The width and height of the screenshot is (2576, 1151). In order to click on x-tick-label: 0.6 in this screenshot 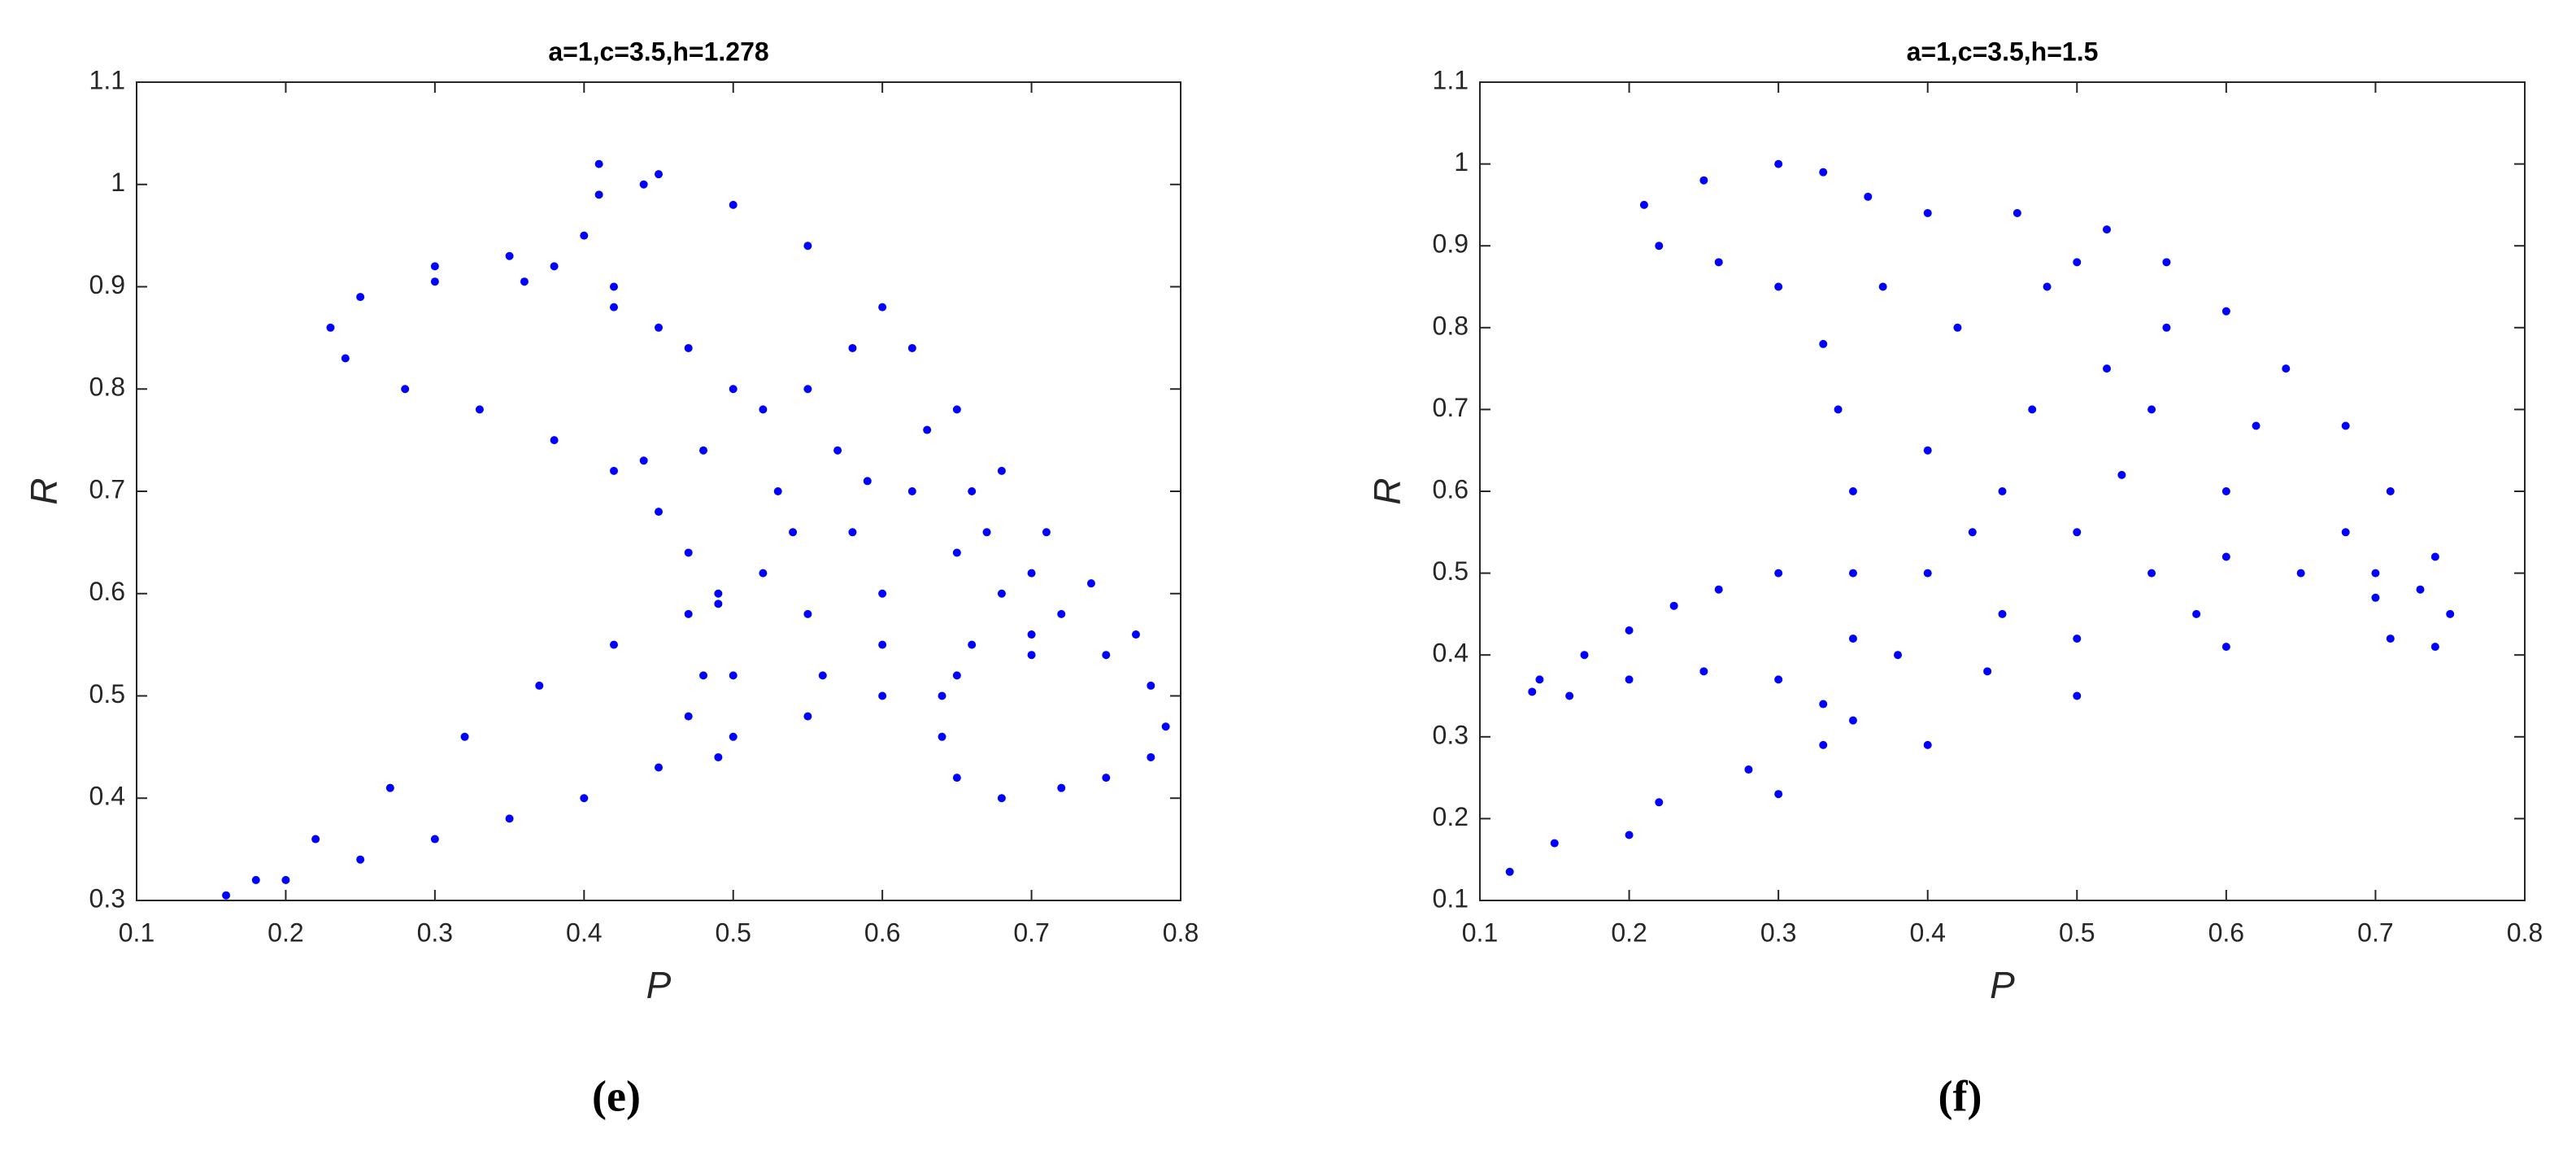, I will do `click(882, 932)`.